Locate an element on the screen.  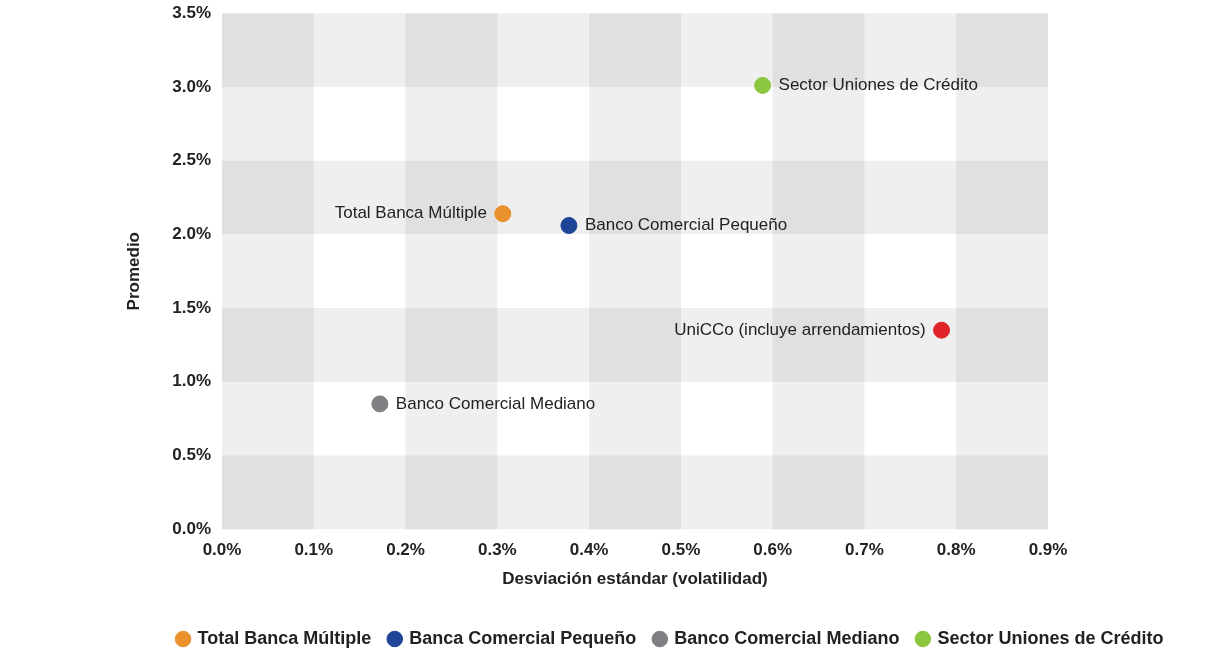
x-tick-label: 0.2% is located at coordinates (405, 550).